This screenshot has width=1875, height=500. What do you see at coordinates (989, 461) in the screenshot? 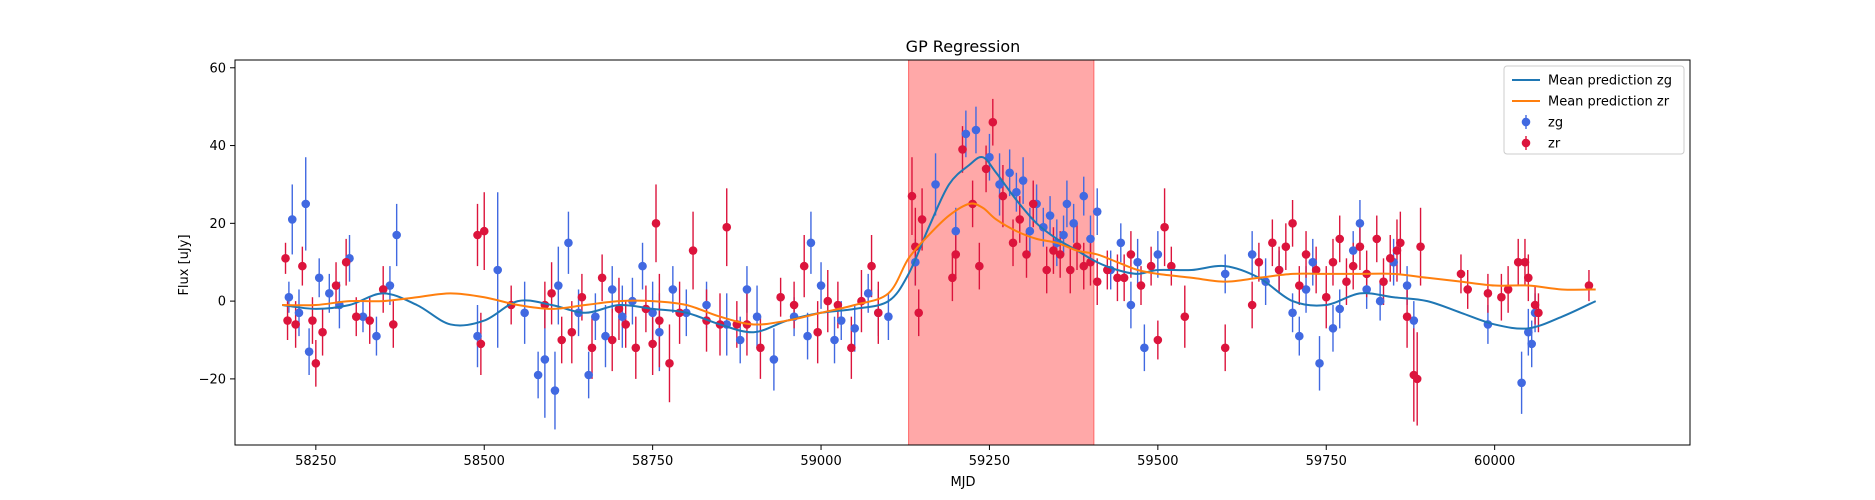
I see `x-tick-label-59250: 59250` at bounding box center [989, 461].